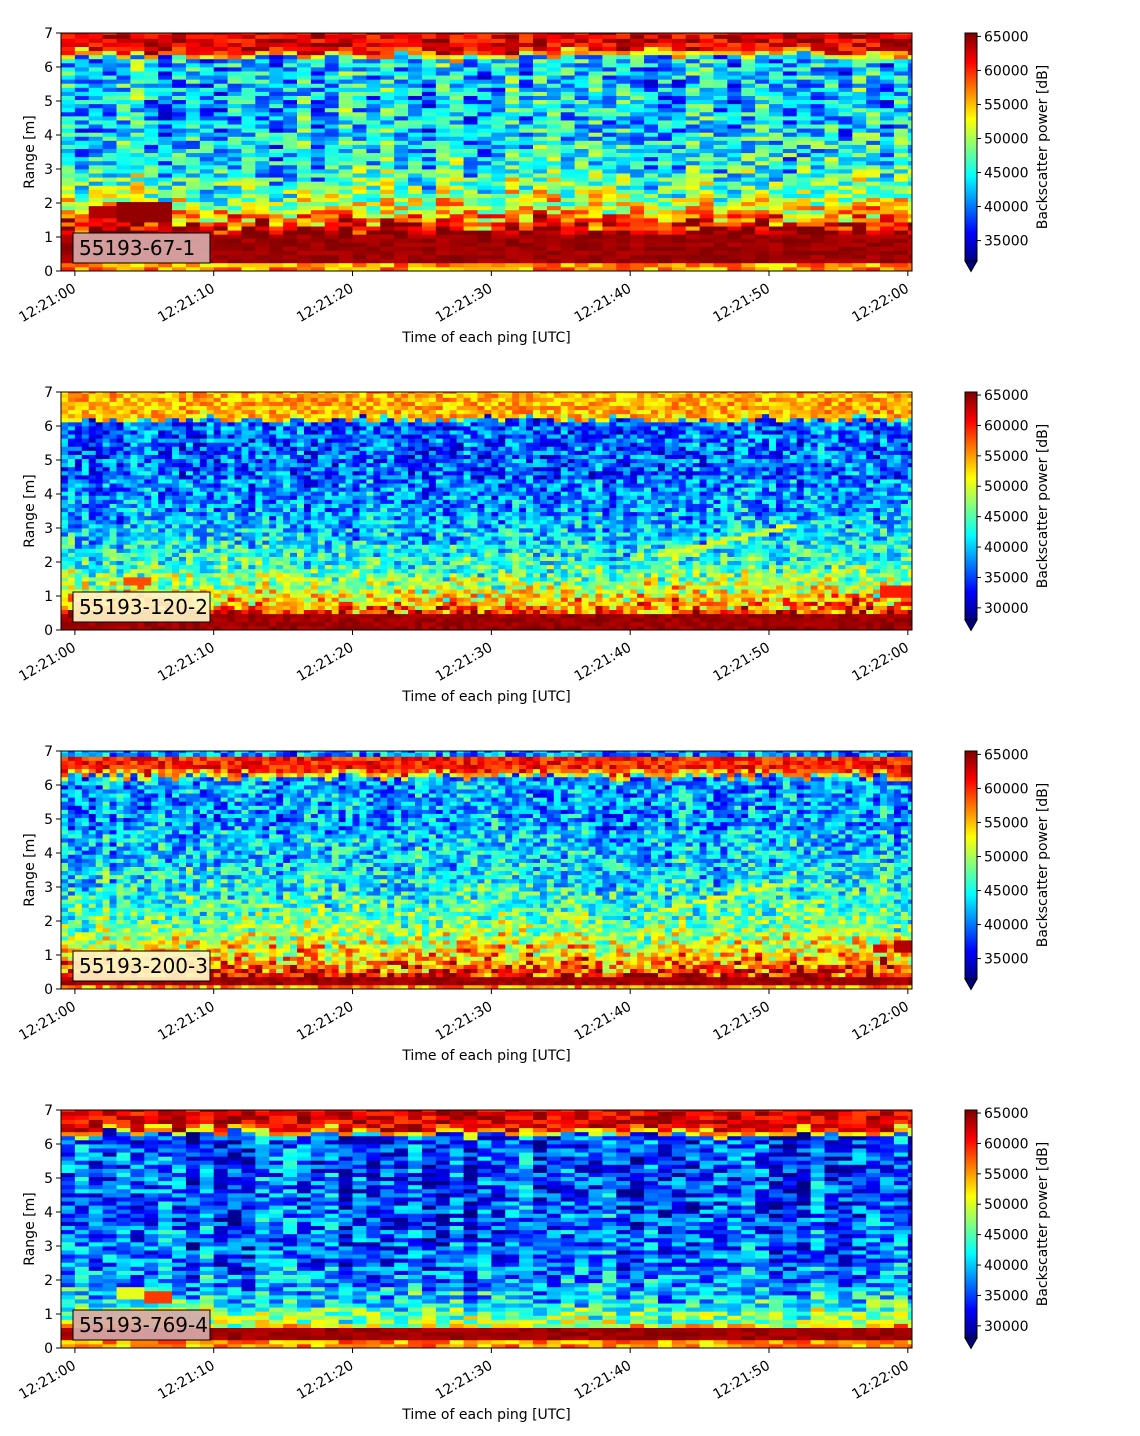  I want to click on heatmap-cells, so click(487, 1229).